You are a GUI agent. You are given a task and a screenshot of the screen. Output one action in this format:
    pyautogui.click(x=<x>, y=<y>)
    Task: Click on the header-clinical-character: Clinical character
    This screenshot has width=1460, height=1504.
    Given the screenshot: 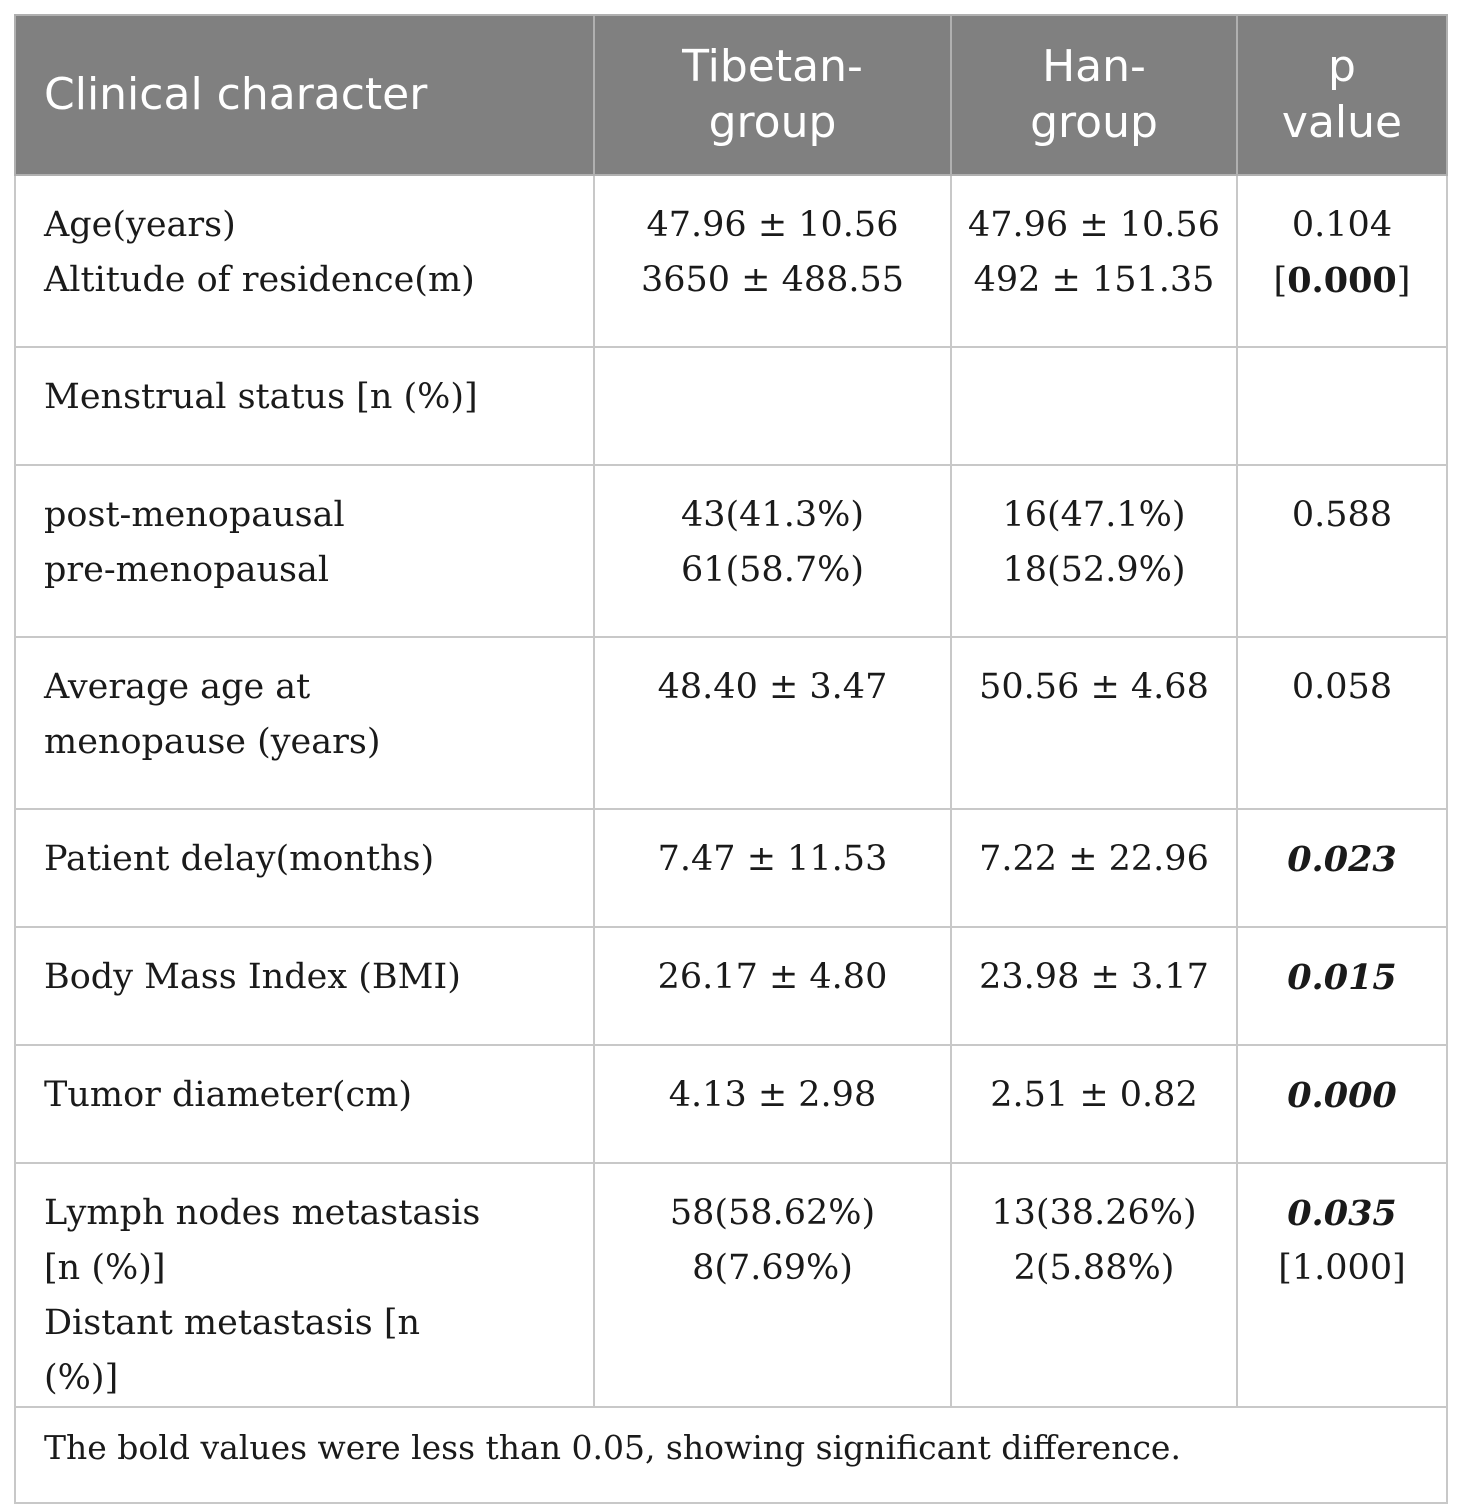 What is the action you would take?
    pyautogui.click(x=304, y=95)
    